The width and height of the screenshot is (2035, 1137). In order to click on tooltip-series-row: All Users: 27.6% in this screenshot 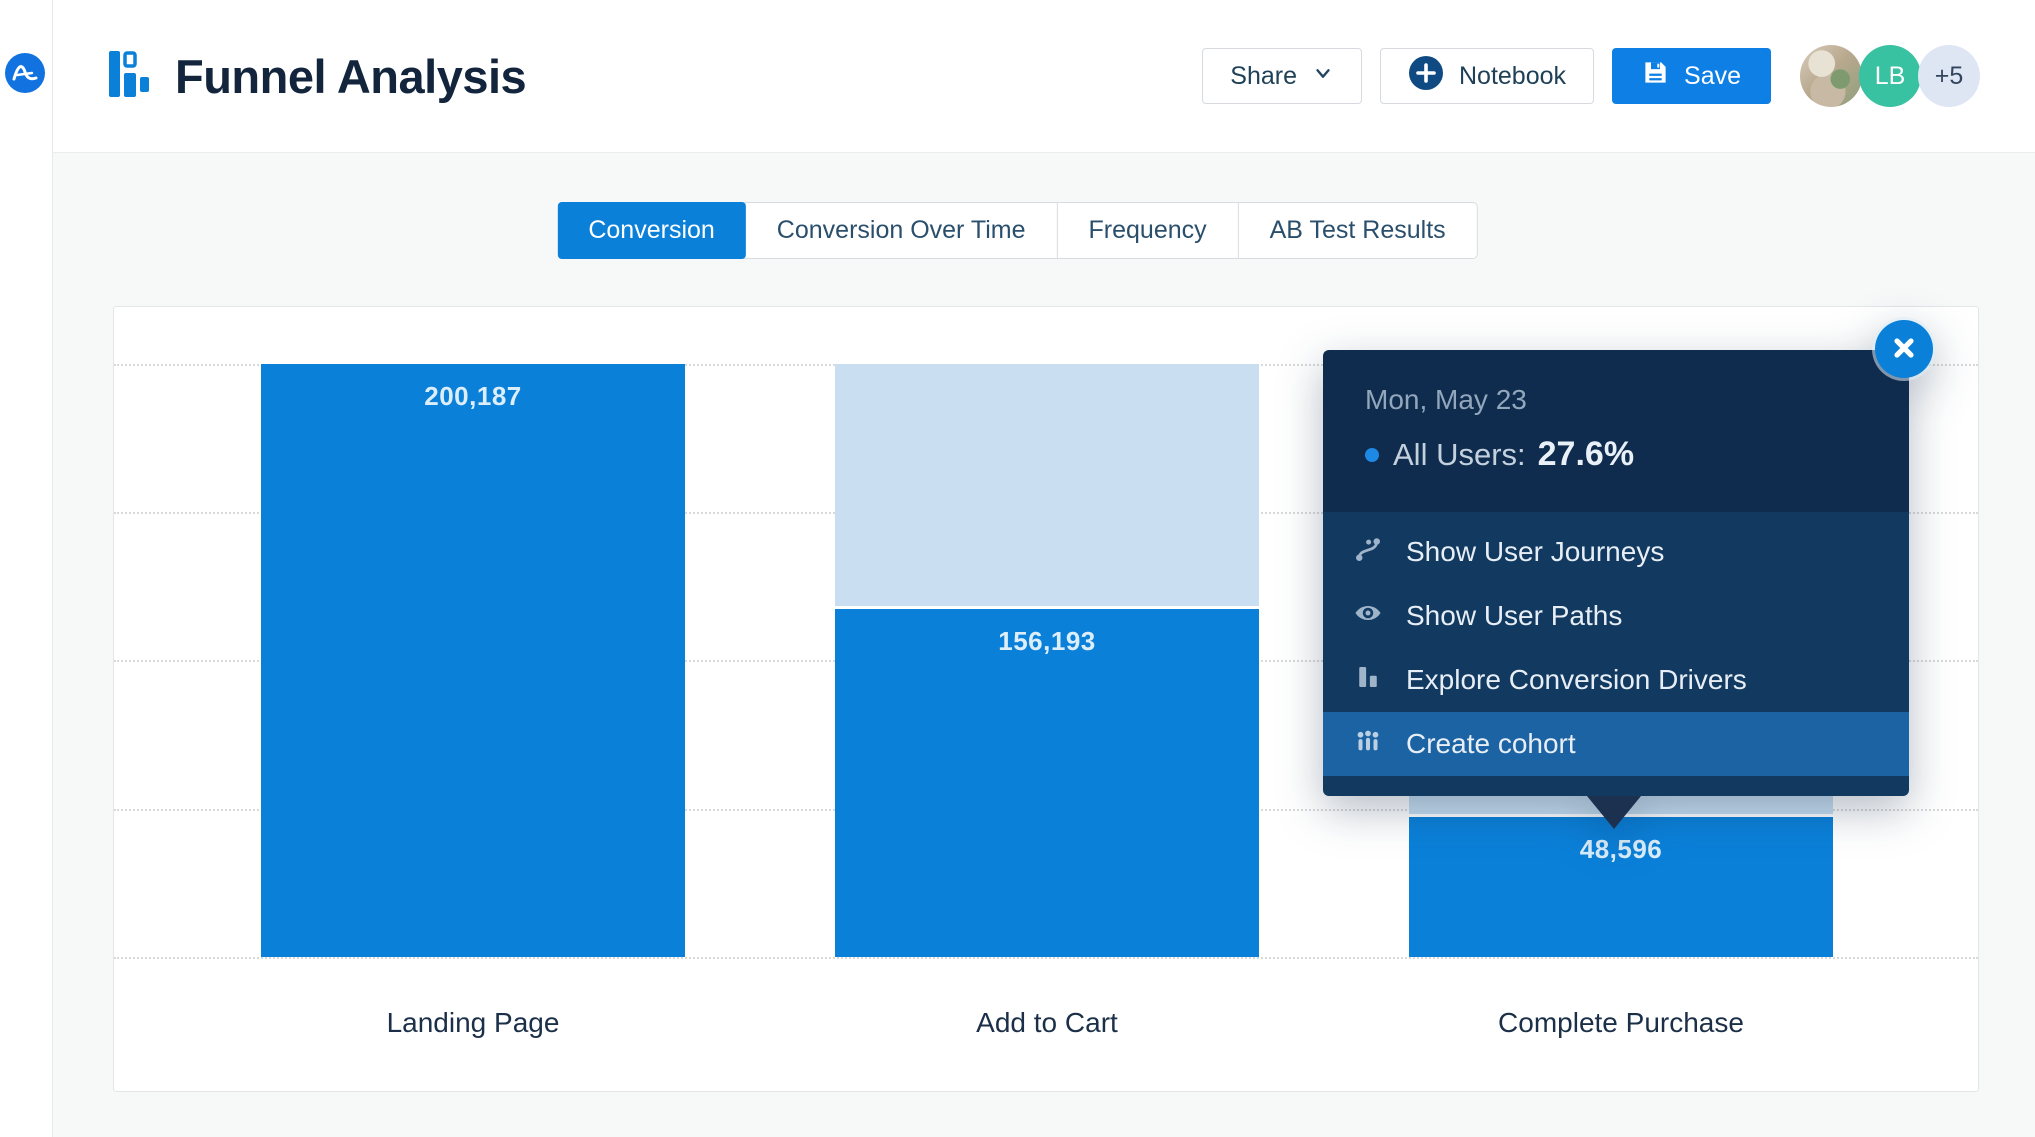, I will do `click(1637, 454)`.